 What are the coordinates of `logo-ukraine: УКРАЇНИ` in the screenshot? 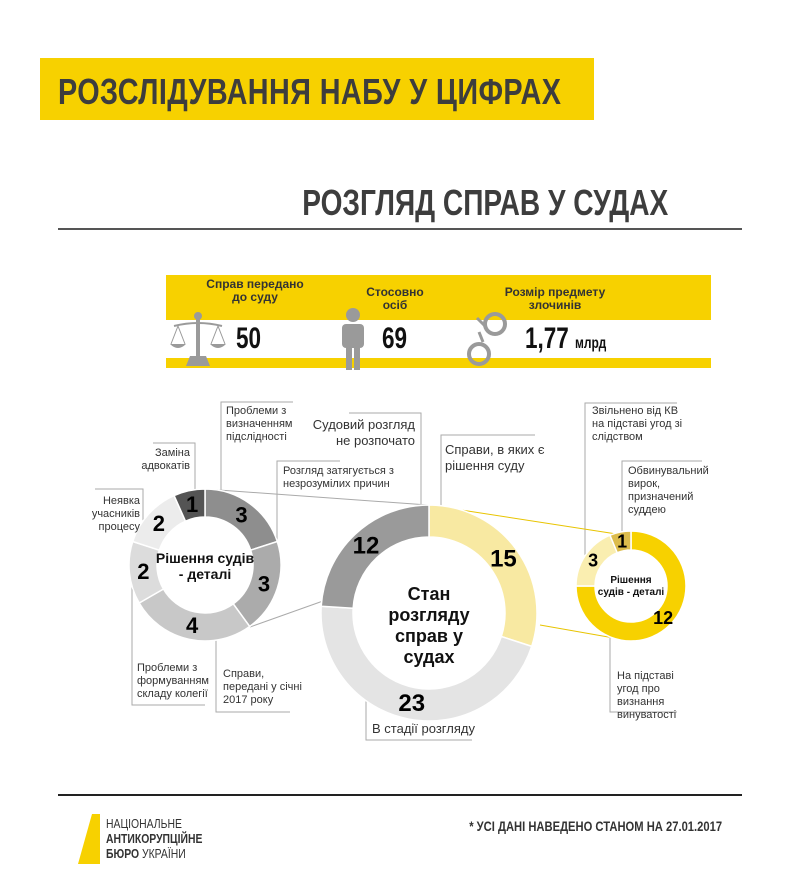 It's located at (164, 853).